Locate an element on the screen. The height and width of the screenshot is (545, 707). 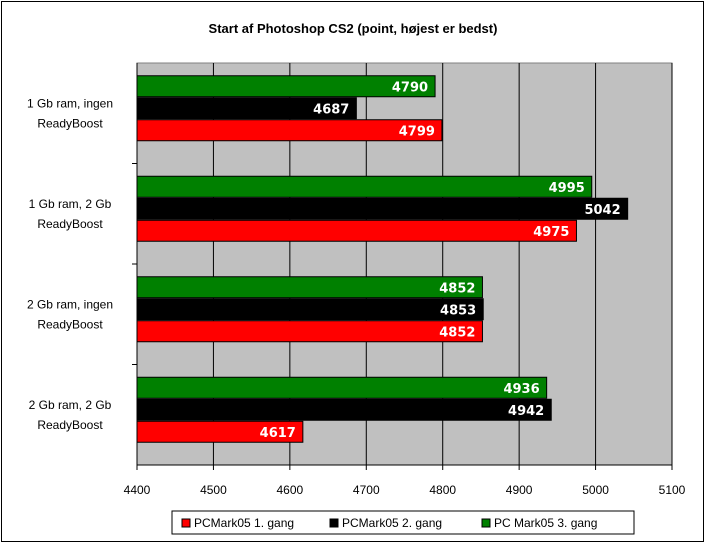
x-tick-label: 4900 is located at coordinates (519, 490).